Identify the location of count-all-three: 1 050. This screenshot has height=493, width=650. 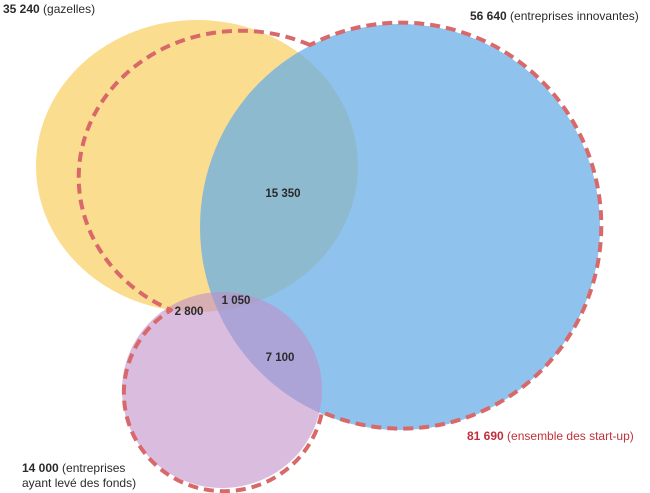
(236, 301).